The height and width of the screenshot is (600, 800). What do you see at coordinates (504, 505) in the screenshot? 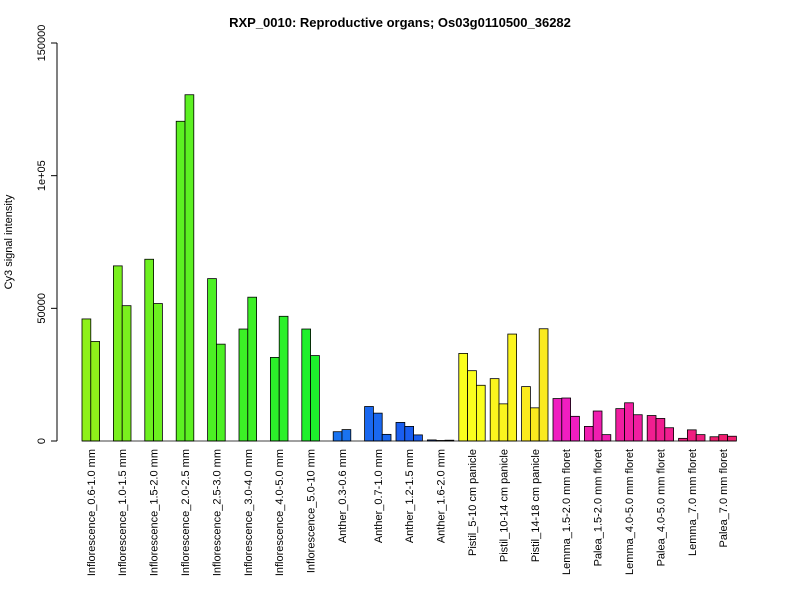
I see `x-tick-label: Pistil_10-14 cm panicle` at bounding box center [504, 505].